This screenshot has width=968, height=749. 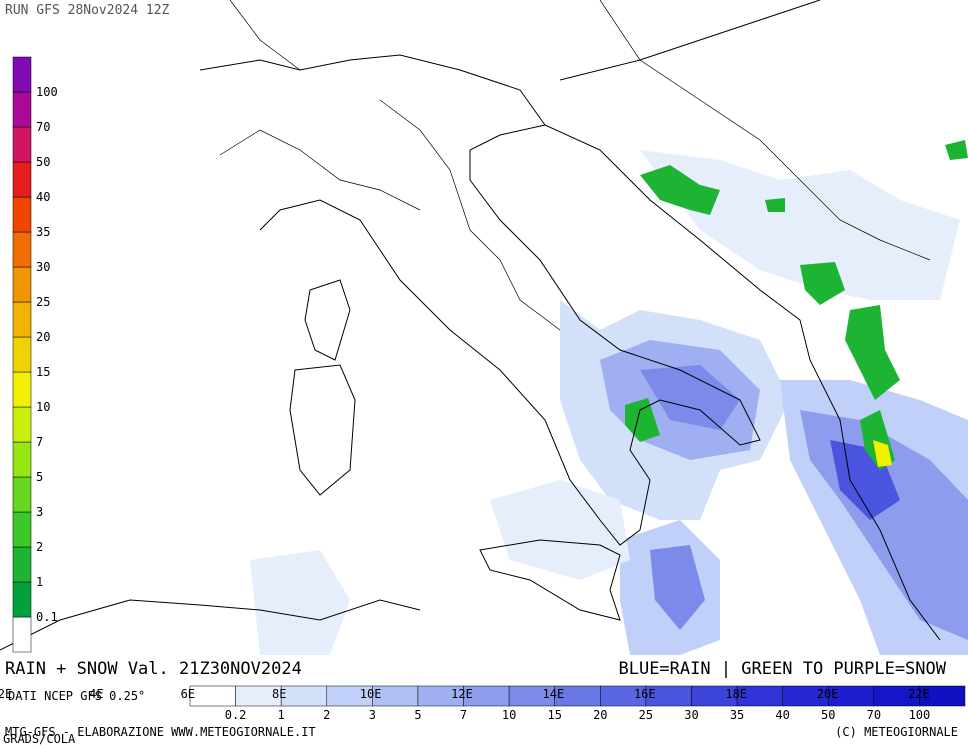 What do you see at coordinates (43, 302) in the screenshot?
I see `snow-scale-label: 25` at bounding box center [43, 302].